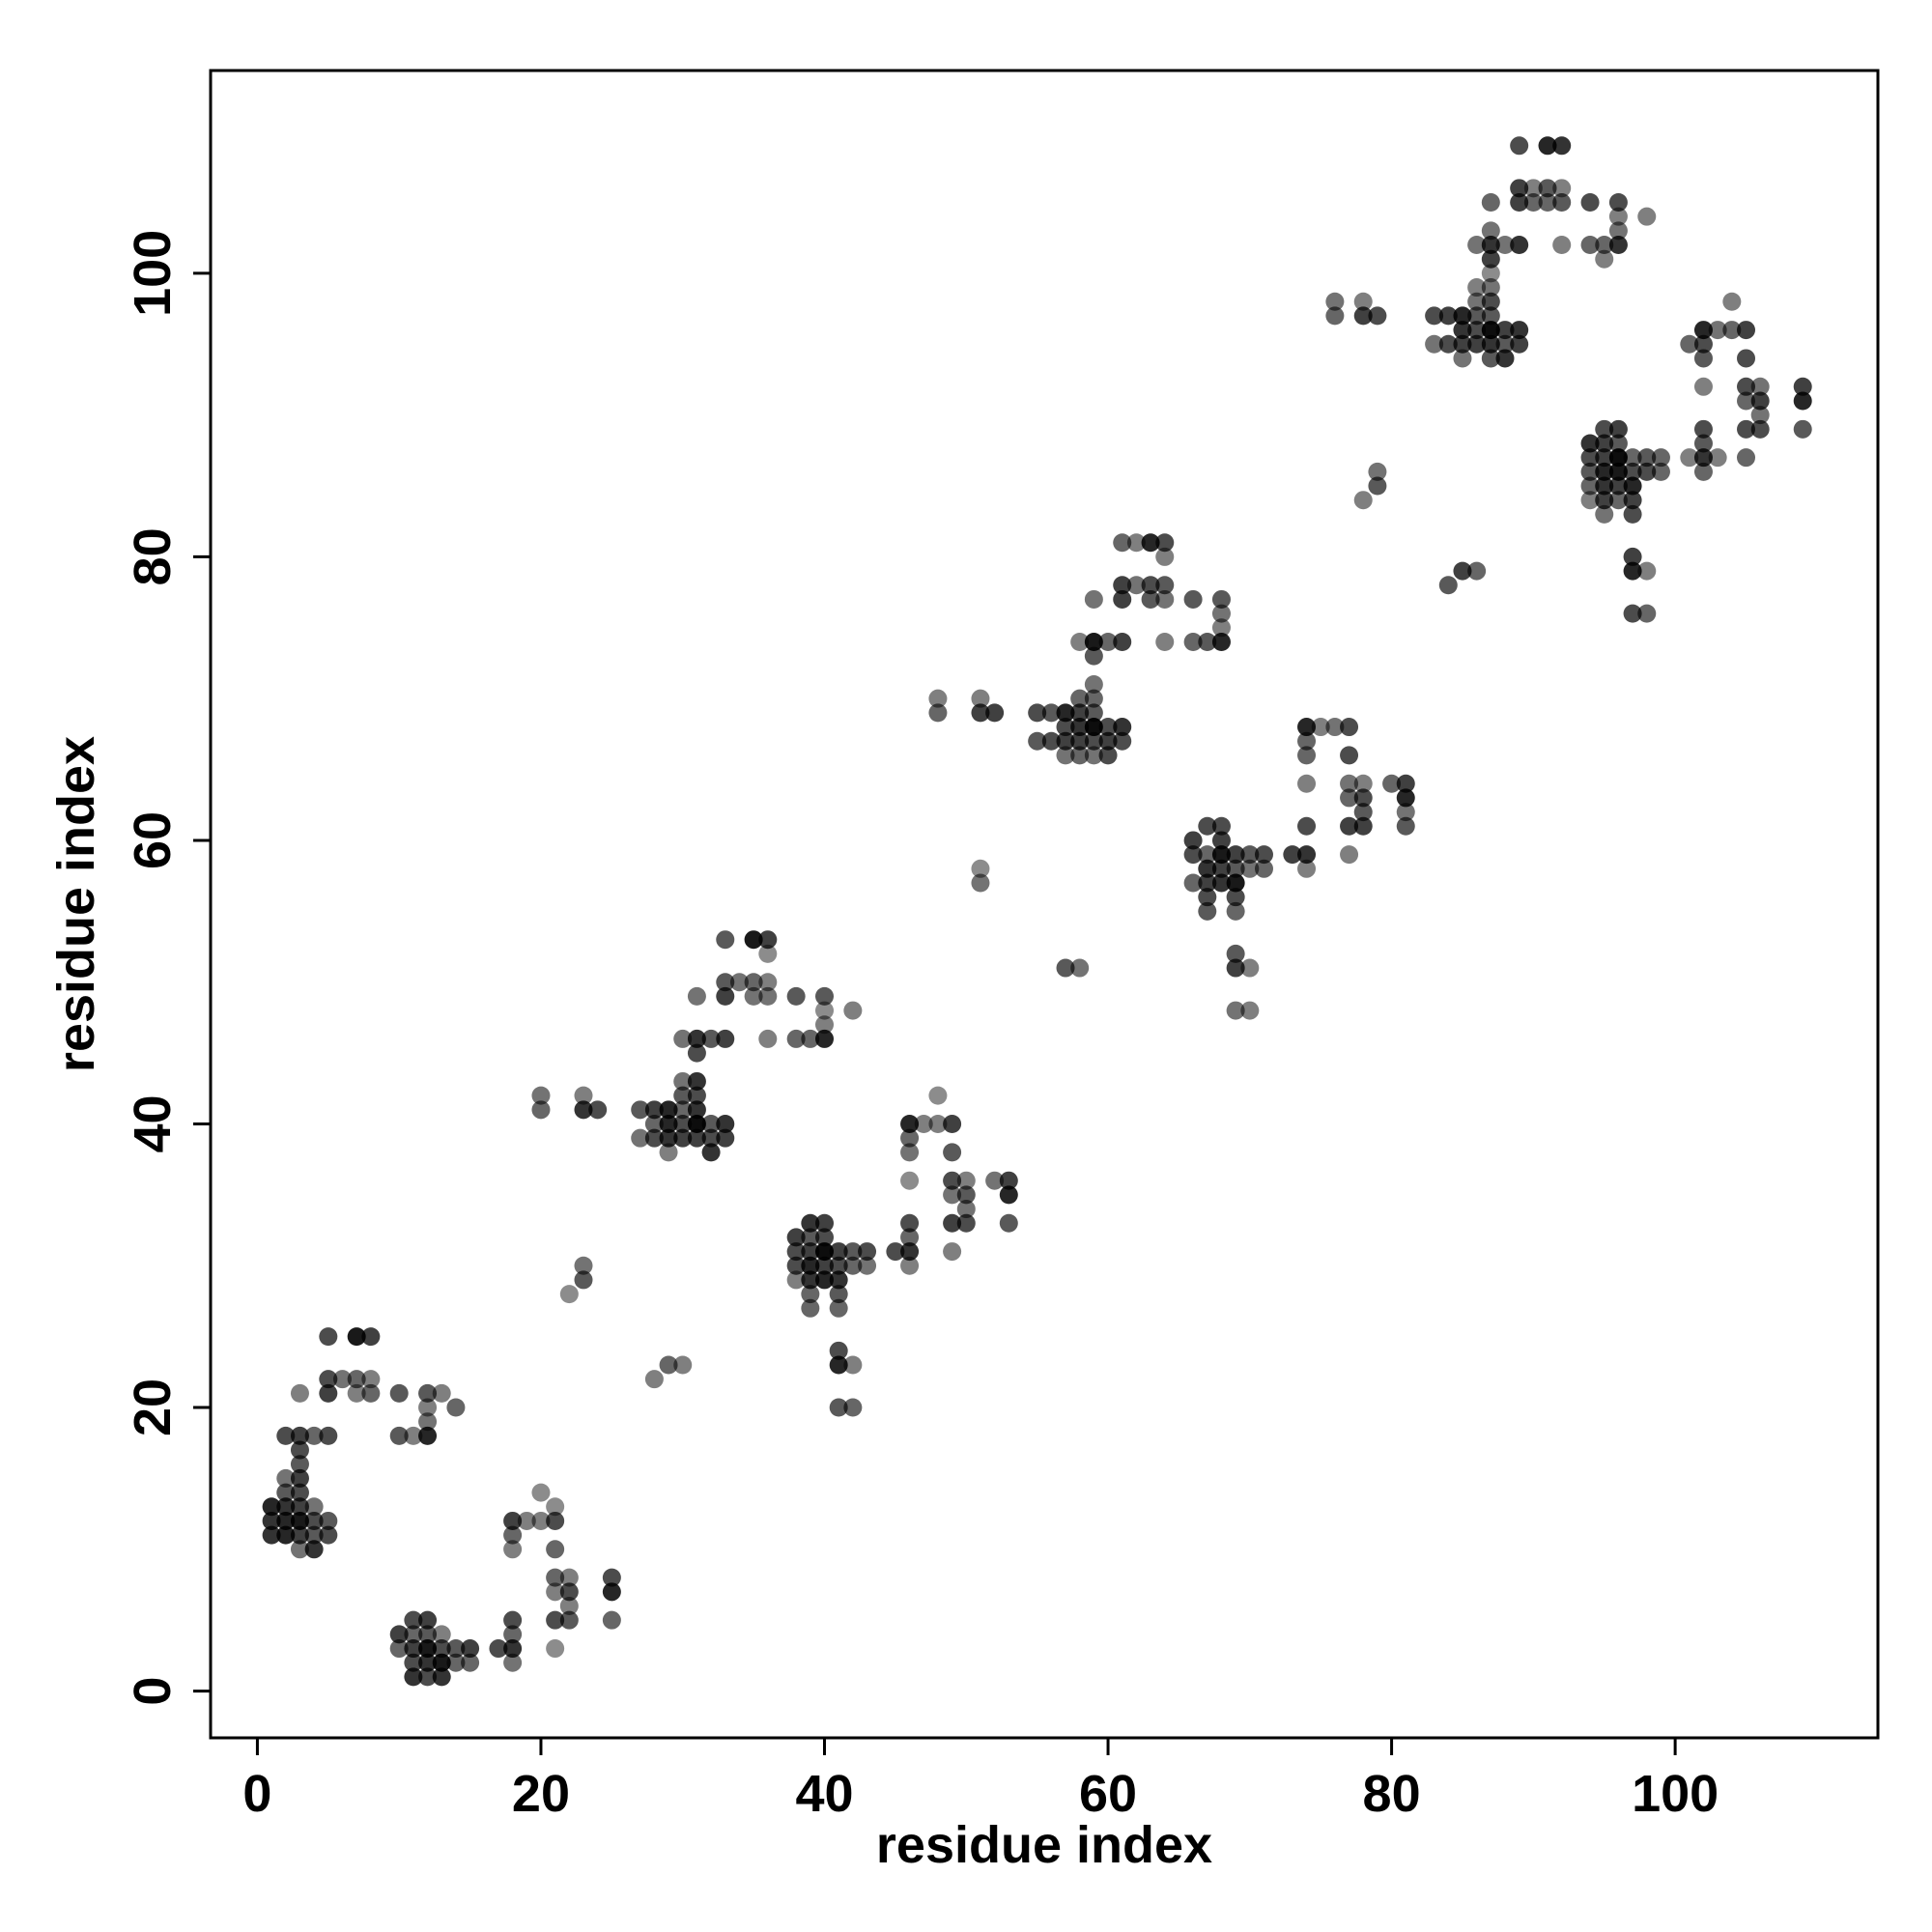  Describe the element at coordinates (153, 556) in the screenshot. I see `y-tick-label: 80` at that location.